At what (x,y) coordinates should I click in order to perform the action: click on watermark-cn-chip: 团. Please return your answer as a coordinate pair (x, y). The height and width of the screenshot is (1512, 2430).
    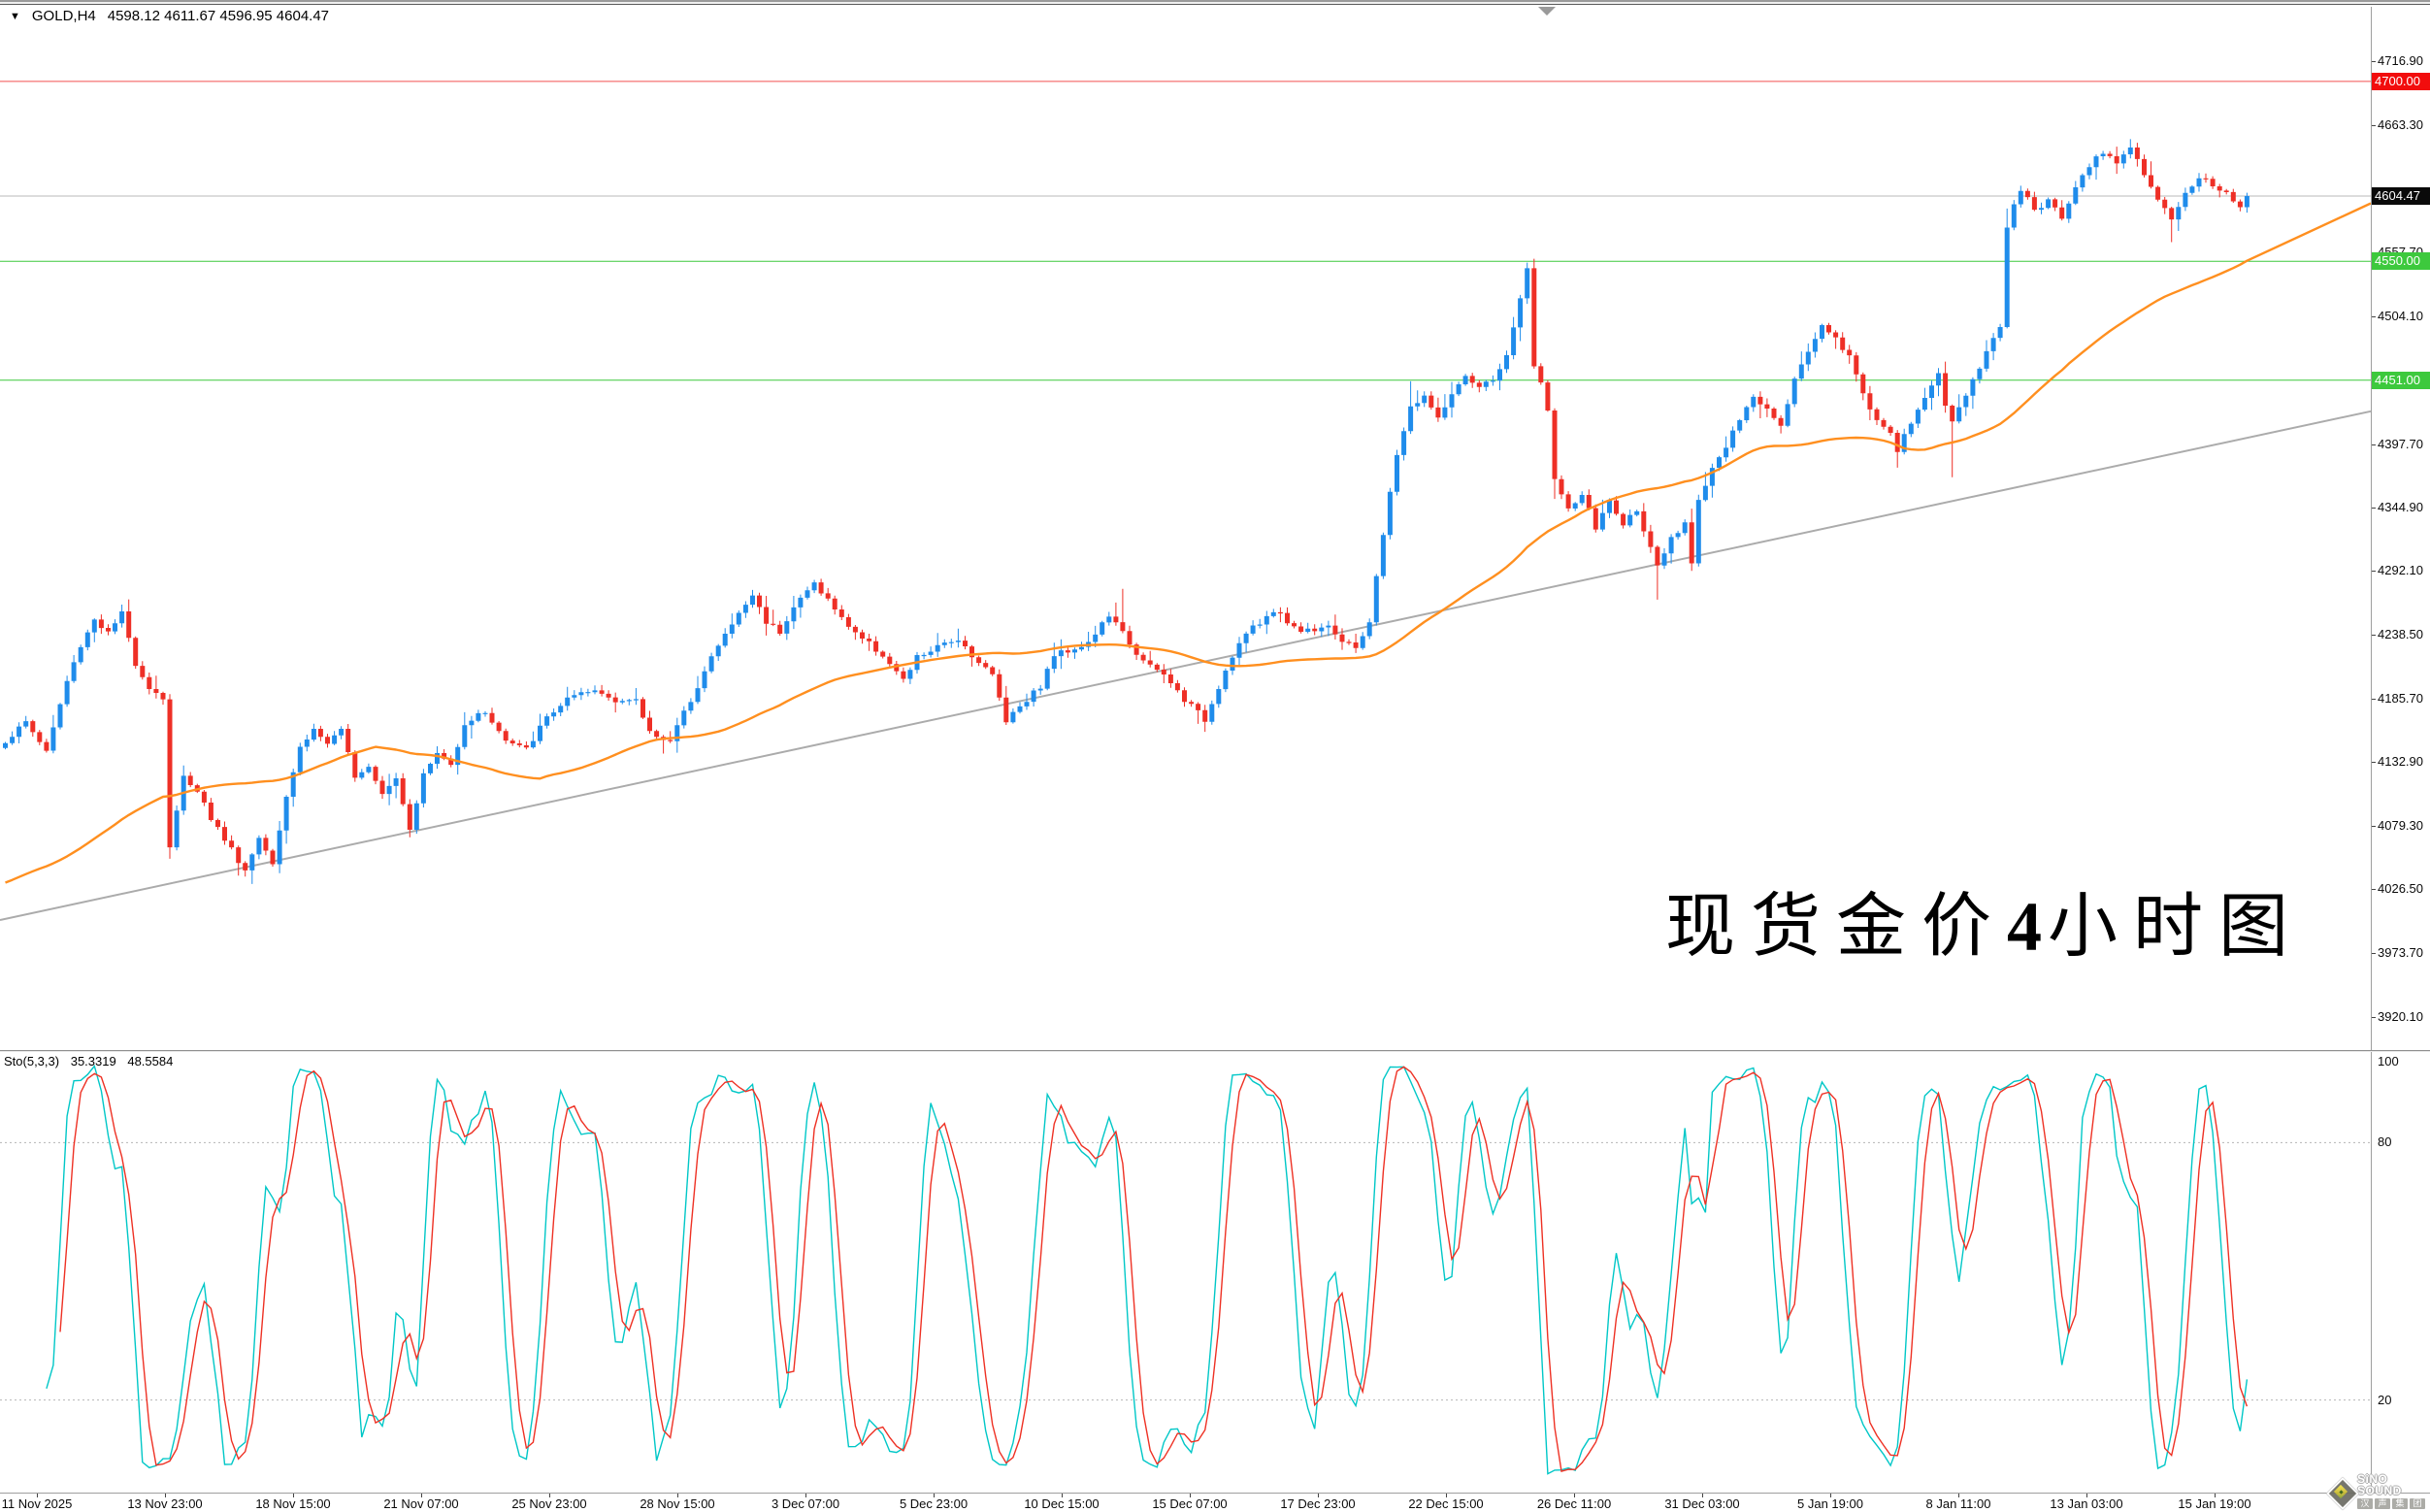
    Looking at the image, I should click on (2417, 1504).